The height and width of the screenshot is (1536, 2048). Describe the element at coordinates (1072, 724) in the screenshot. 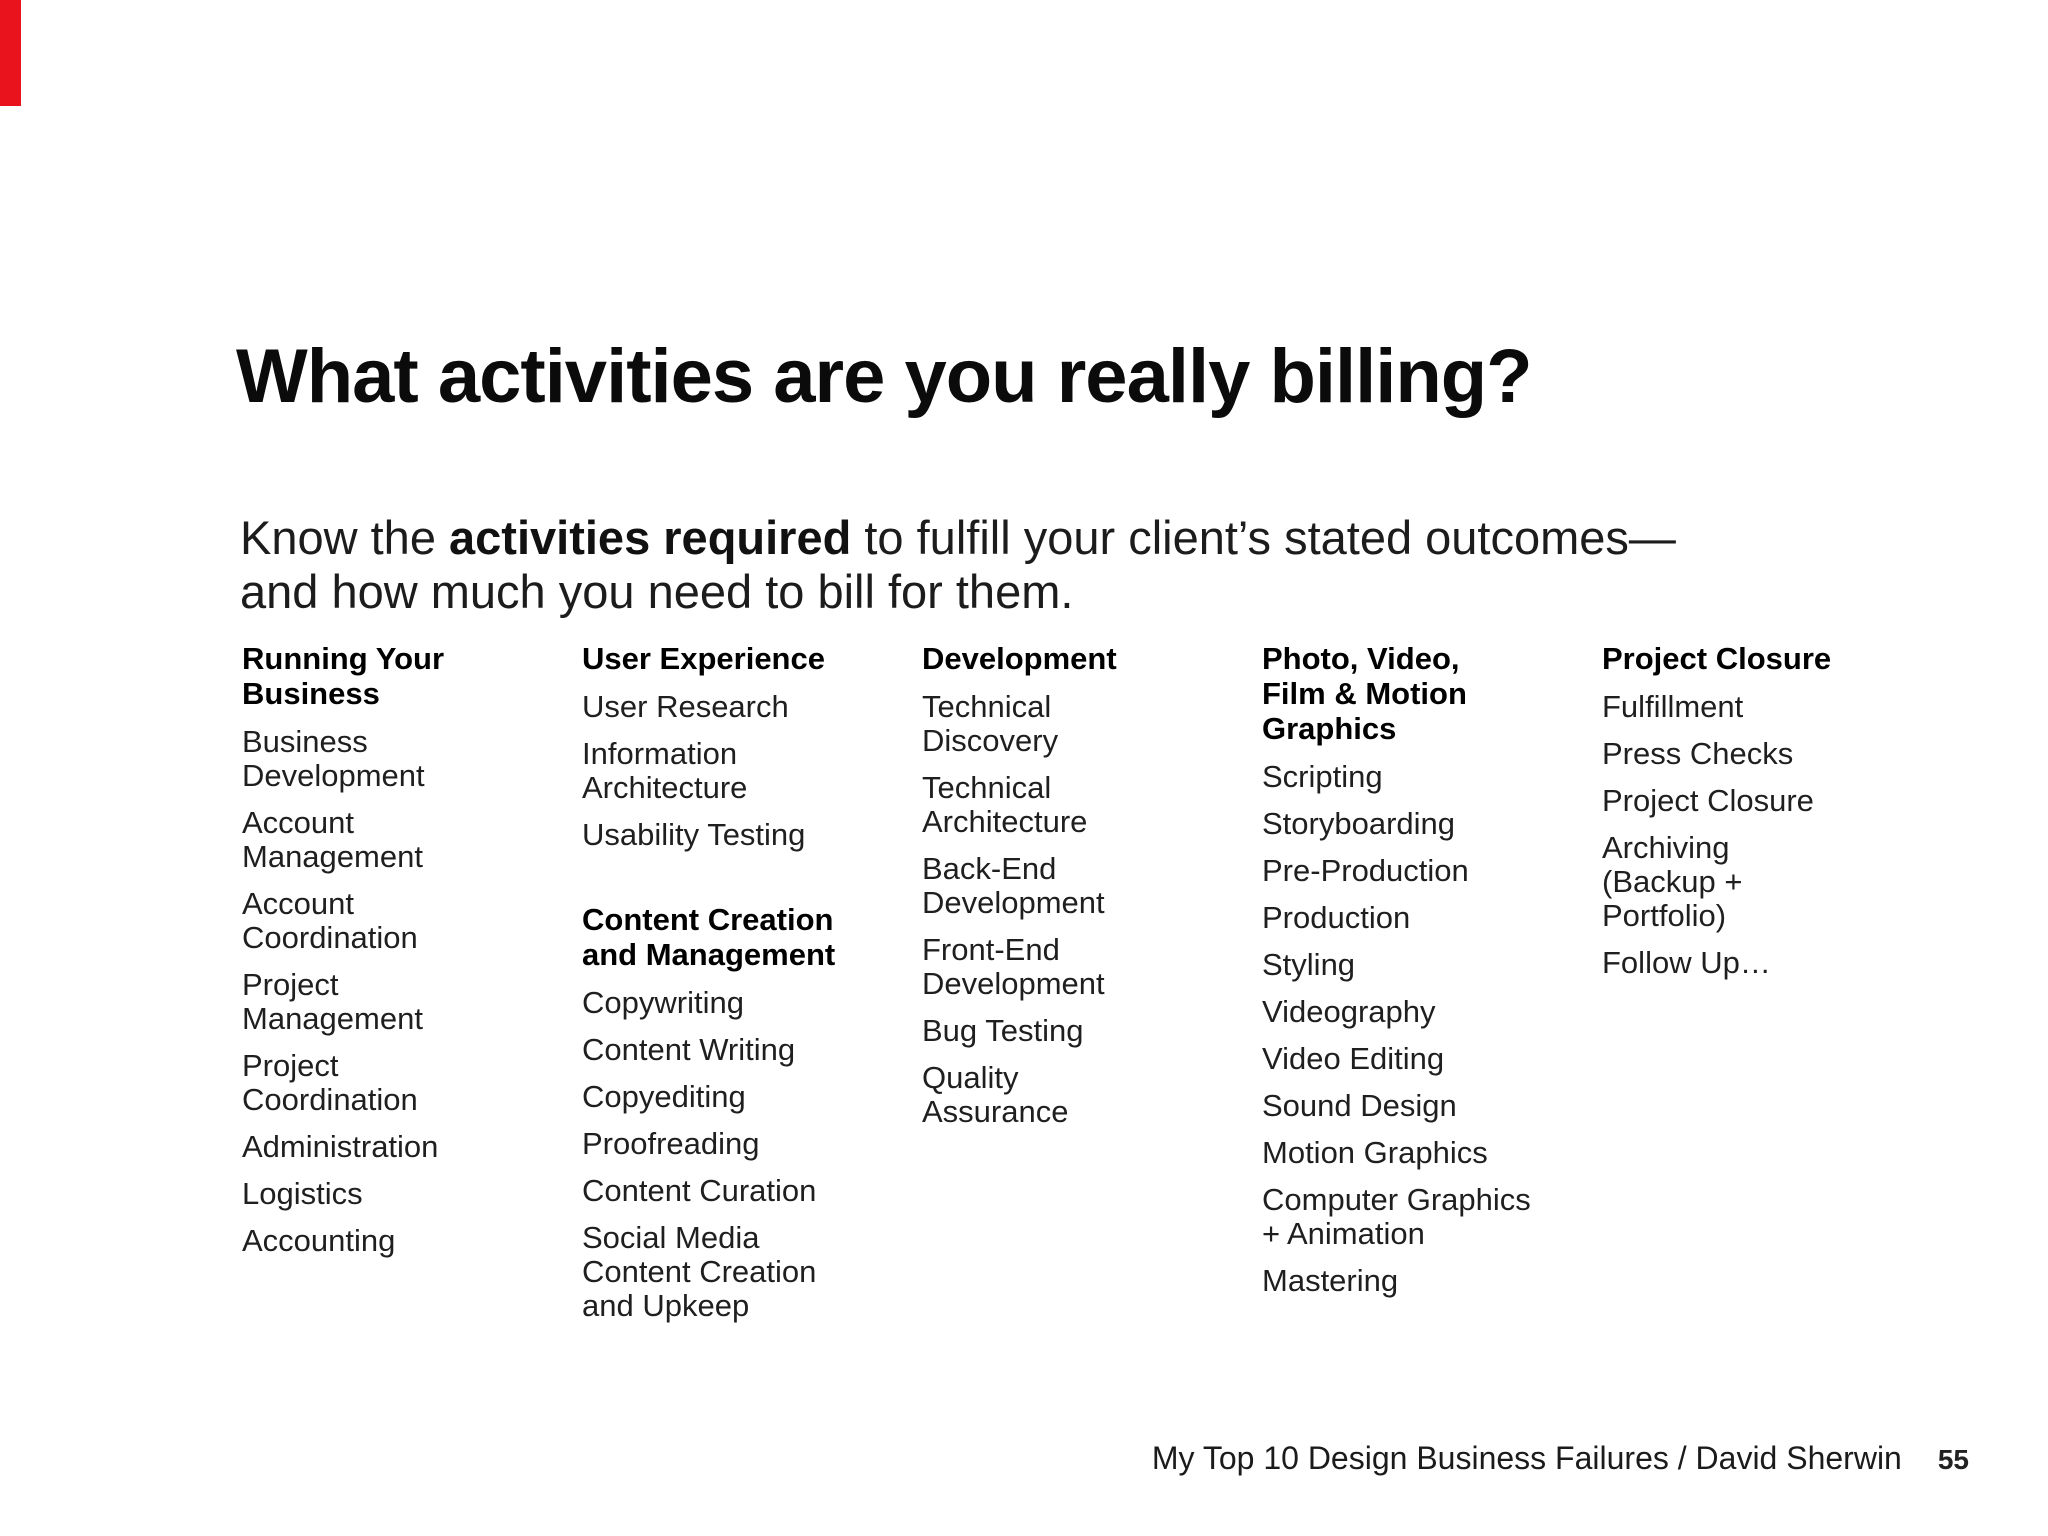

I see `list-item: Technical Discovery` at that location.